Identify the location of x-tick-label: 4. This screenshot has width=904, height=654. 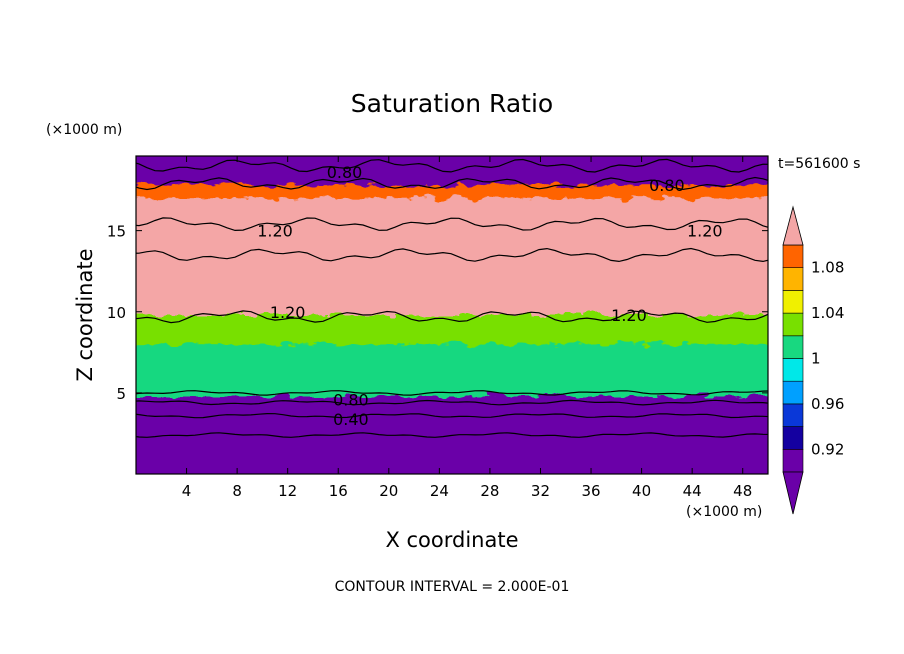
(187, 491).